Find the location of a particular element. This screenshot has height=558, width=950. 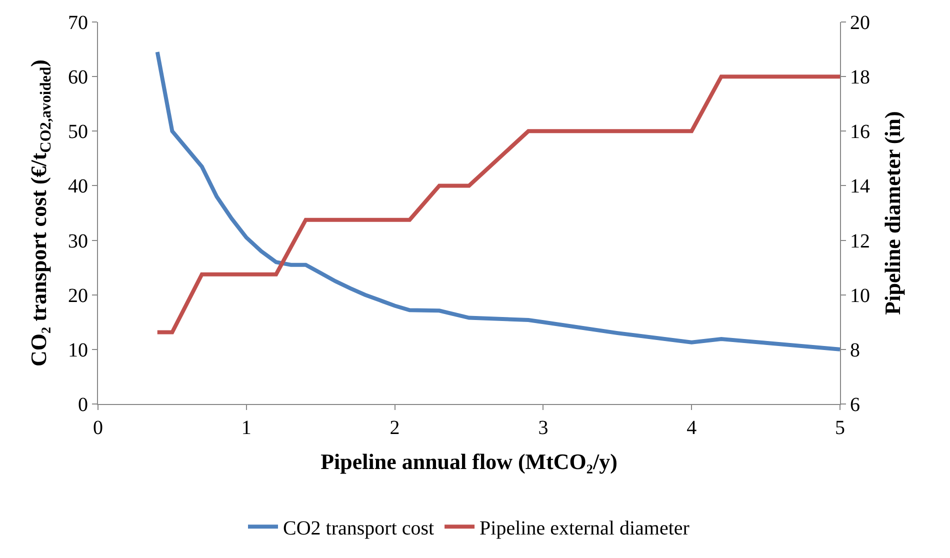

y2-tick-label: 6 is located at coordinates (855, 405).